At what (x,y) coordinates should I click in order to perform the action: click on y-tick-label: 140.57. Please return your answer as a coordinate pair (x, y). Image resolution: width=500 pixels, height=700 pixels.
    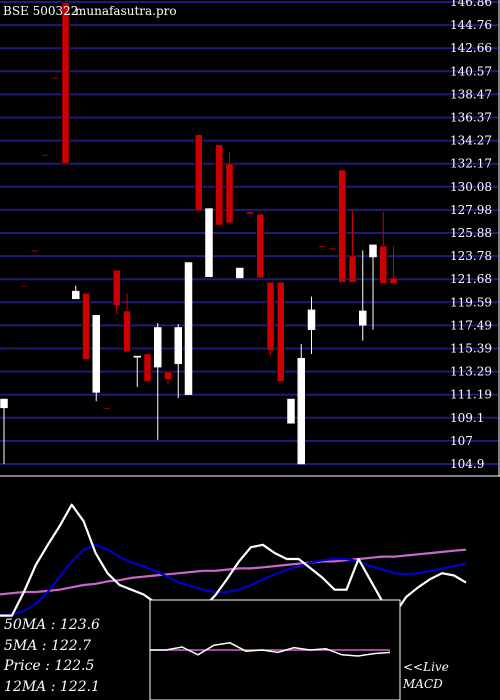
    Looking at the image, I should click on (471, 71).